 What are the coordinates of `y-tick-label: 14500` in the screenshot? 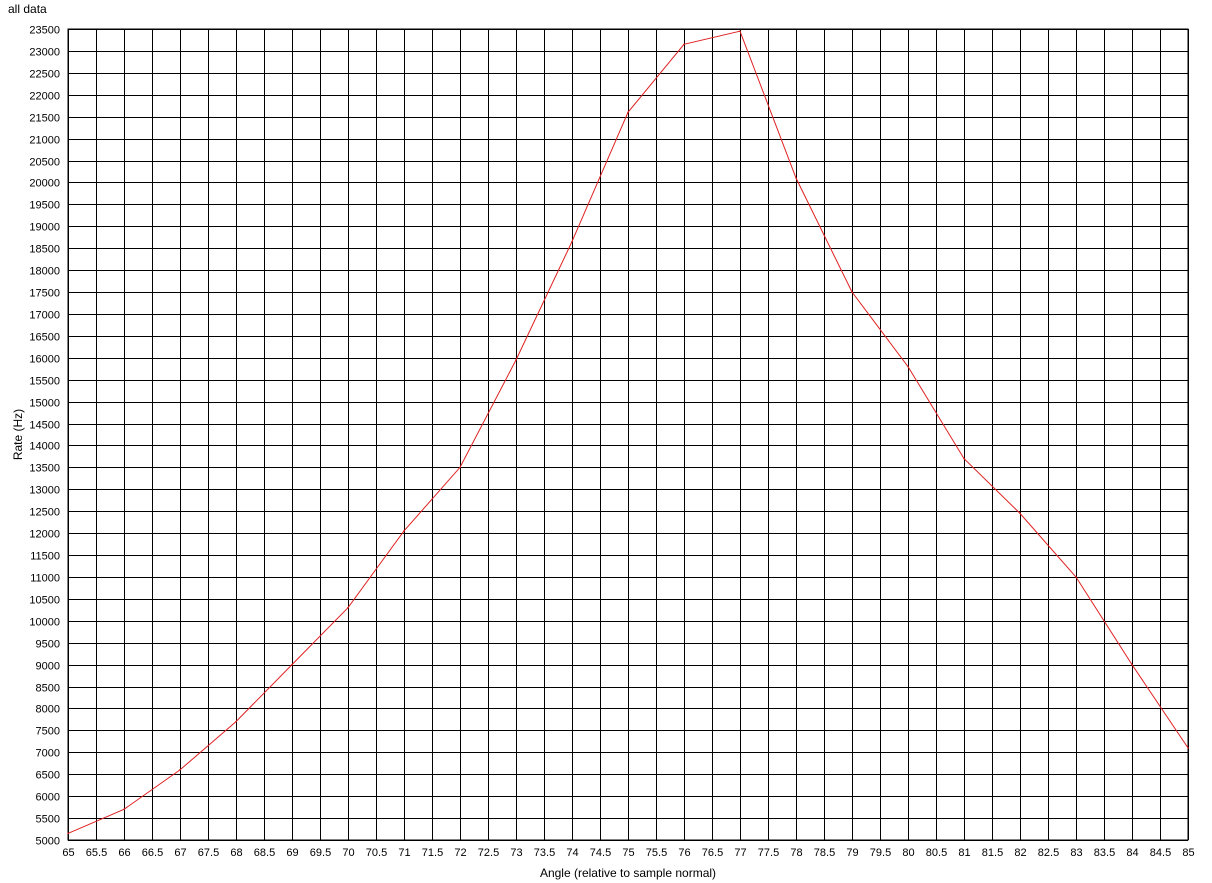 It's located at (44, 426).